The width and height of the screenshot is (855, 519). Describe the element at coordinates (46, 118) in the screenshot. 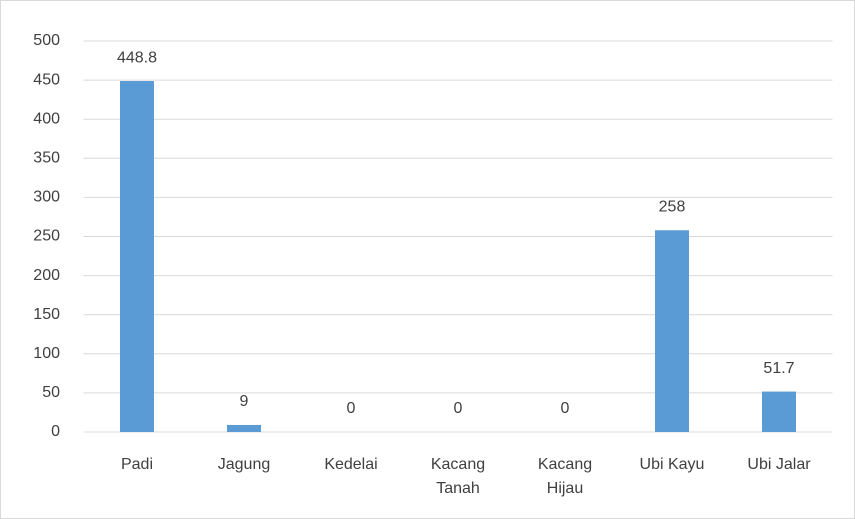

I see `y-tick-label: 400` at that location.